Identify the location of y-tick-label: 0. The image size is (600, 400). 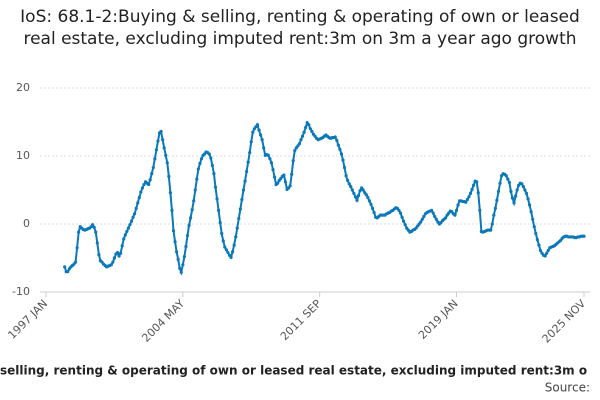
(26, 223).